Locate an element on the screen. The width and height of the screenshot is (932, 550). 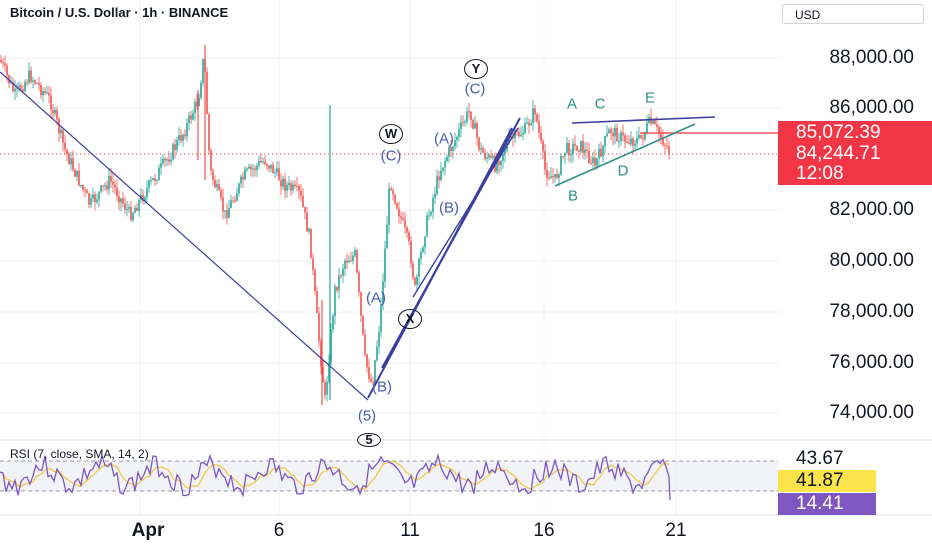
price-label: 74,000.00 is located at coordinates (871, 412).